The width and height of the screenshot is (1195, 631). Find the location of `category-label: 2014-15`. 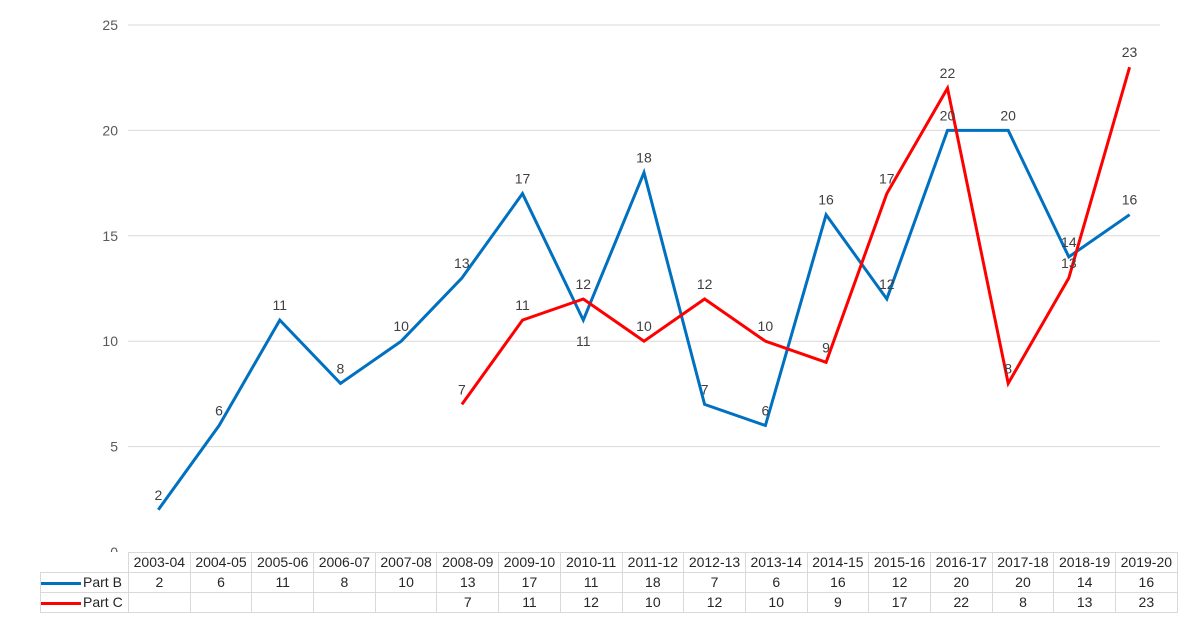

category-label: 2014-15 is located at coordinates (838, 562).